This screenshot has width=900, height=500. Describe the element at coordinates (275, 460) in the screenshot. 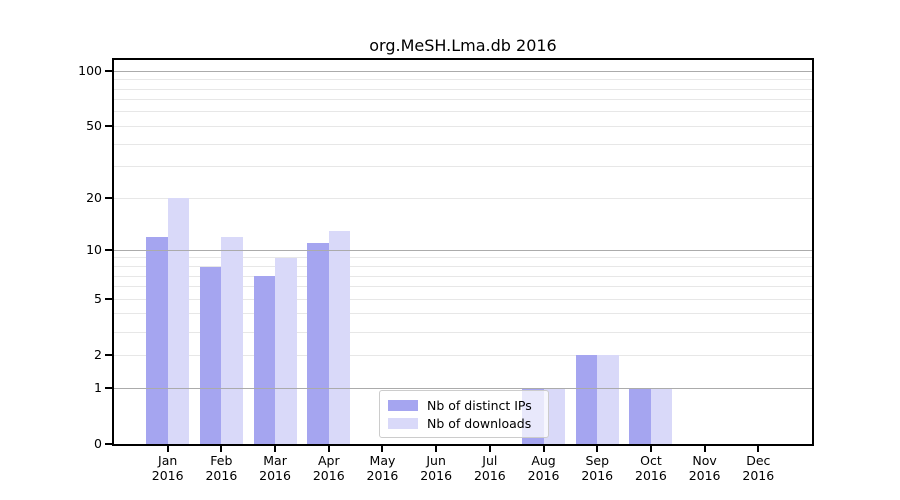

I see `x-tick-month: Mar` at that location.